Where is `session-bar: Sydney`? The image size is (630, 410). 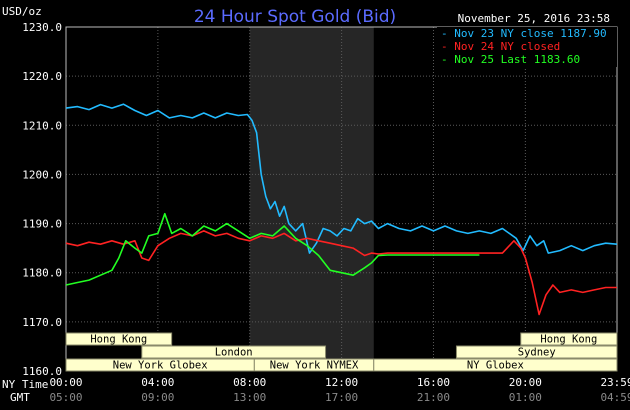
session-bar: Sydney is located at coordinates (536, 352).